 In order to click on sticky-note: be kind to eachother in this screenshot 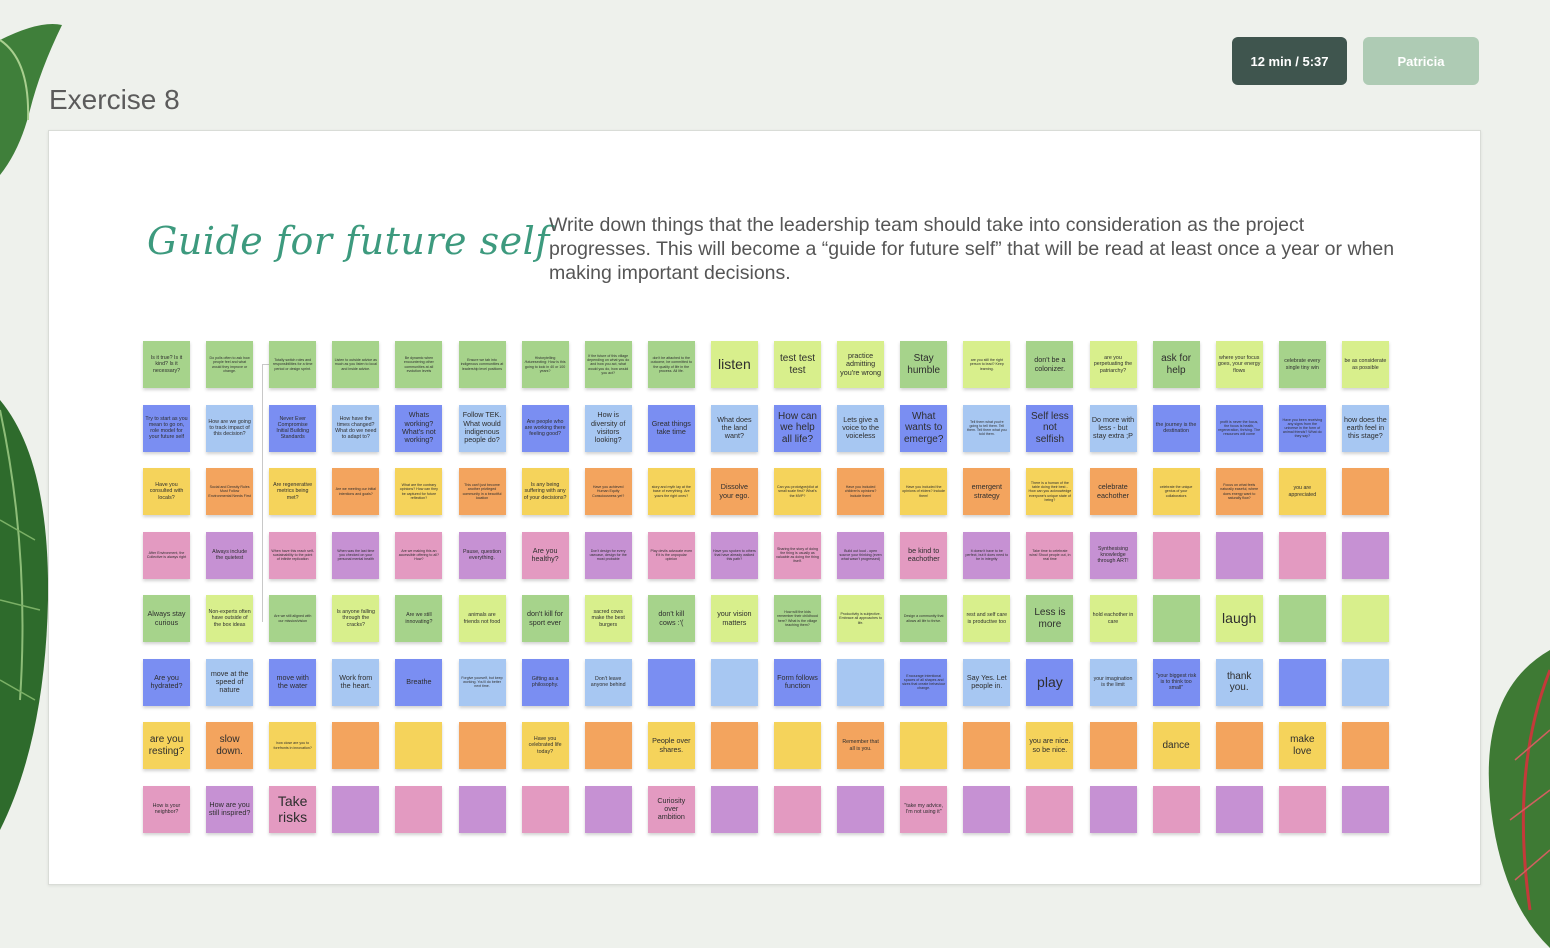, I will do `click(924, 555)`.